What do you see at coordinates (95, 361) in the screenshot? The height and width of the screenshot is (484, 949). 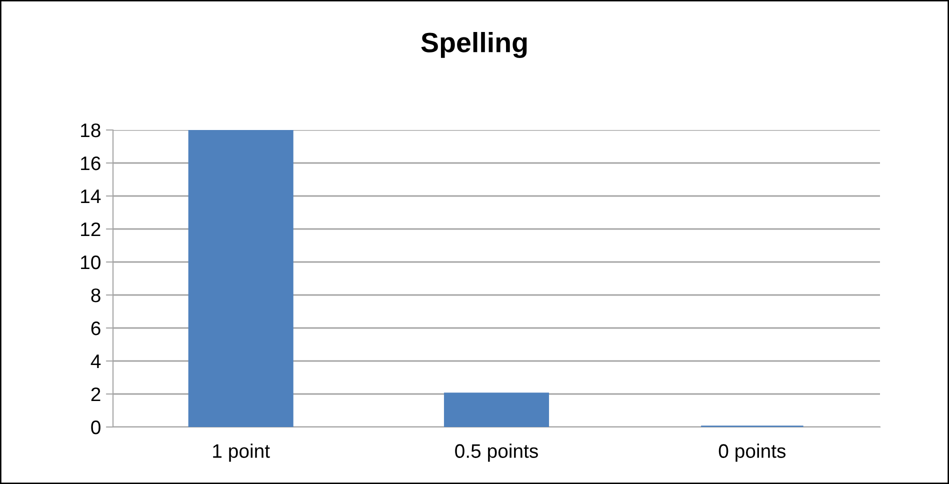 I see `y-tick-label: 4` at bounding box center [95, 361].